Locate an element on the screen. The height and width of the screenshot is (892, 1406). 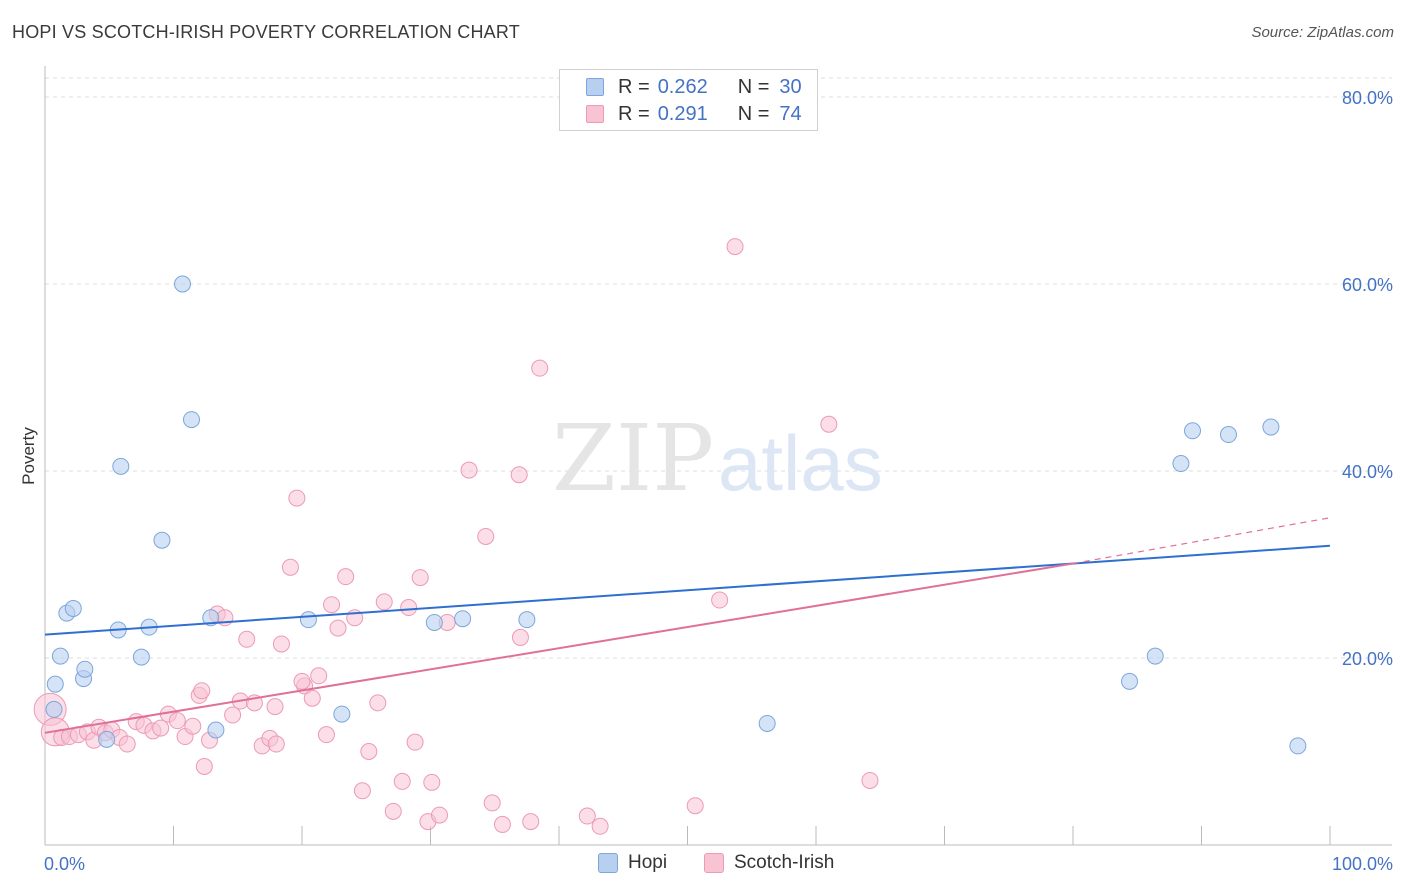
hopi-swatch is located at coordinates (608, 863).